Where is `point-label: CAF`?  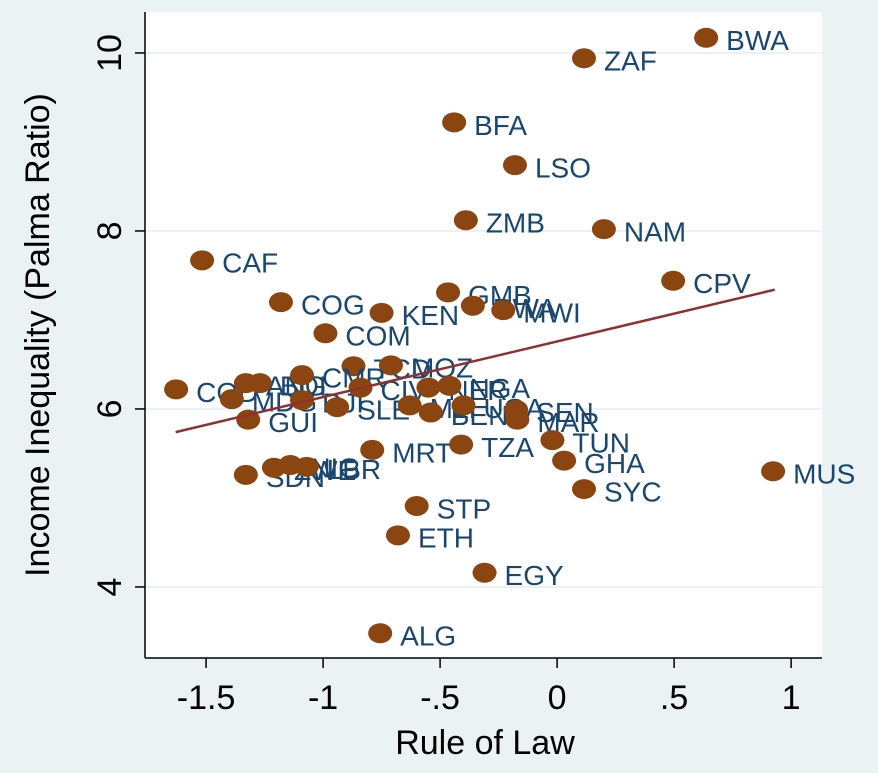 point-label: CAF is located at coordinates (250, 263).